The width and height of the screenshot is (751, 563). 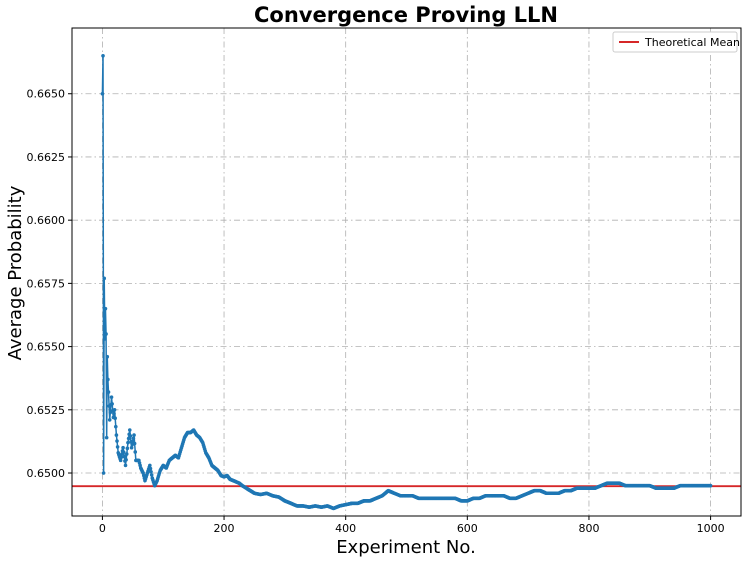 I want to click on y-tick-label: 0.6600, so click(x=46, y=220).